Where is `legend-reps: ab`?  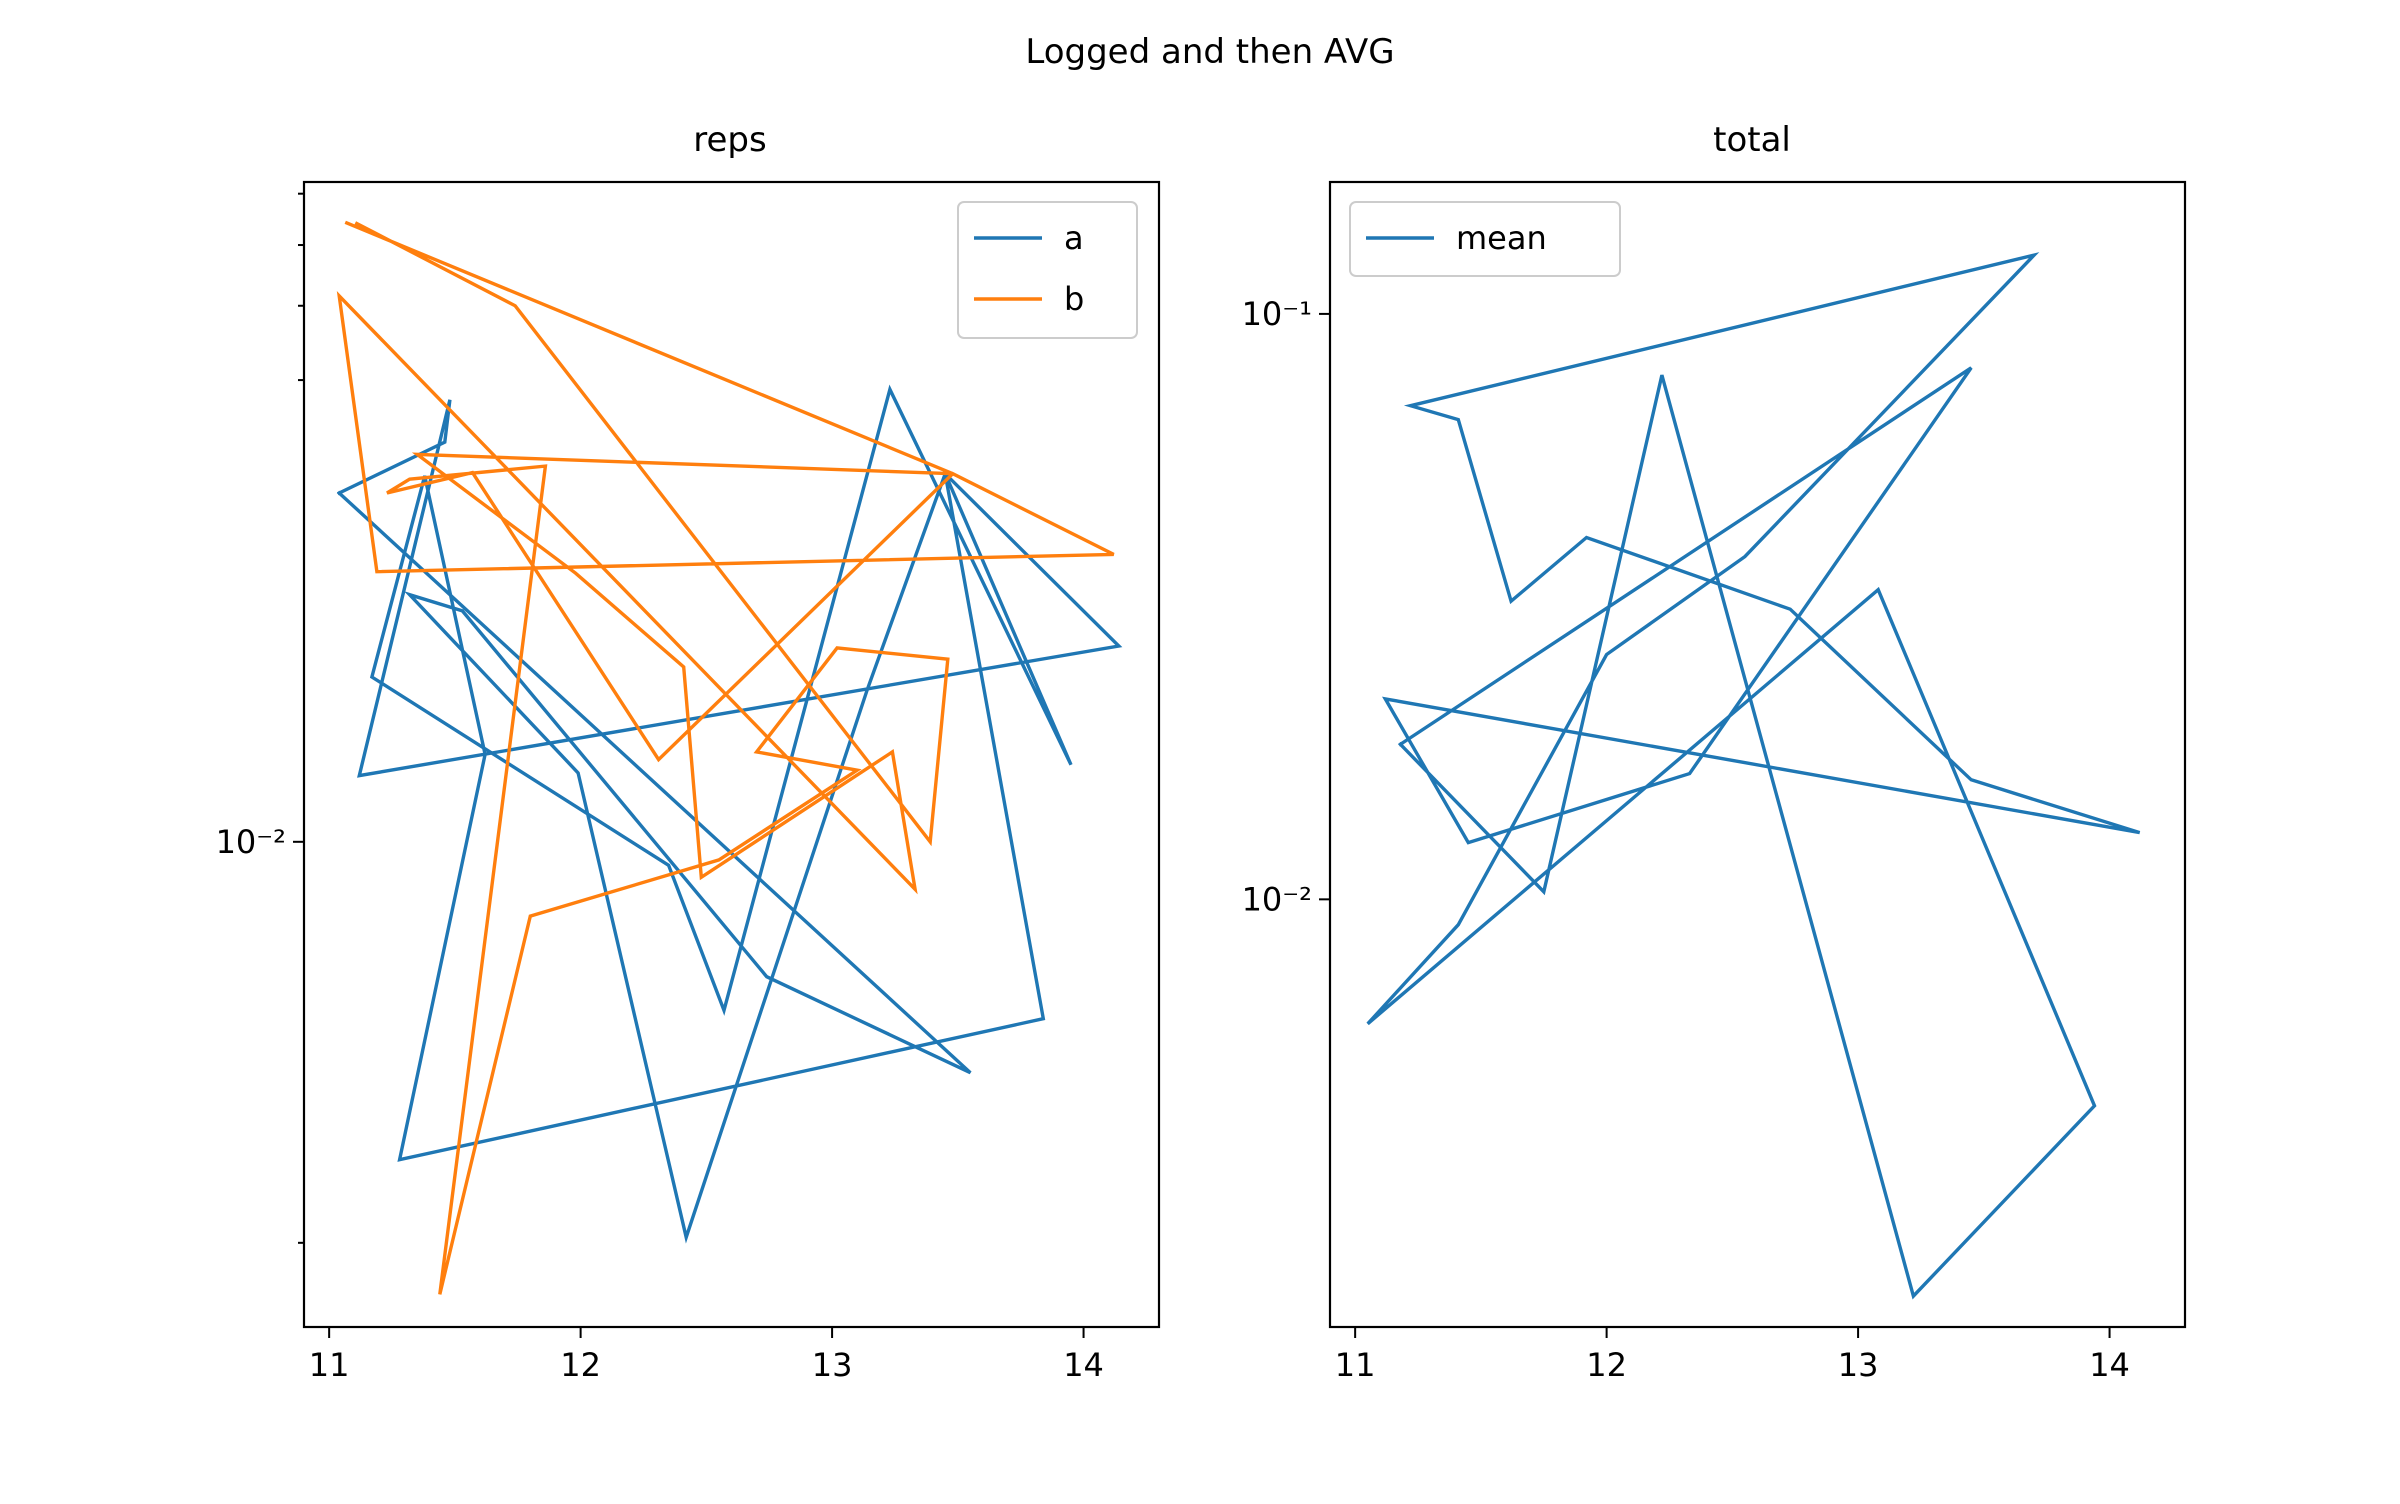 legend-reps: ab is located at coordinates (1047, 270).